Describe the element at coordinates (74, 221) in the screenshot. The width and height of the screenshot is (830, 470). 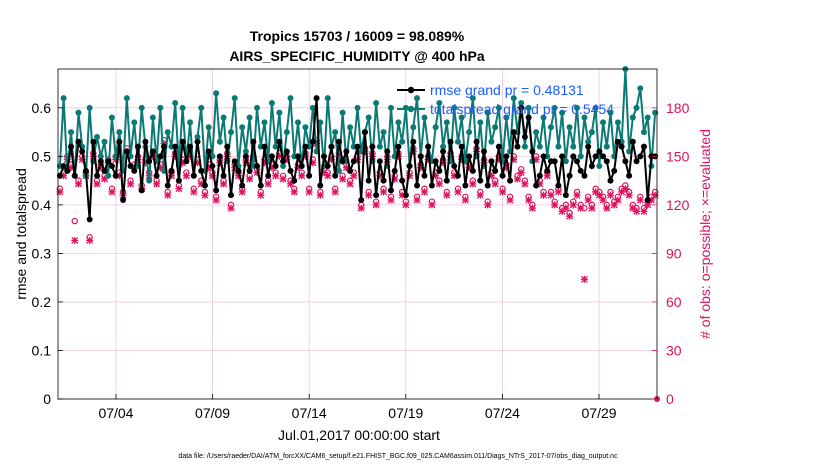
I see `obs-possible-point` at that location.